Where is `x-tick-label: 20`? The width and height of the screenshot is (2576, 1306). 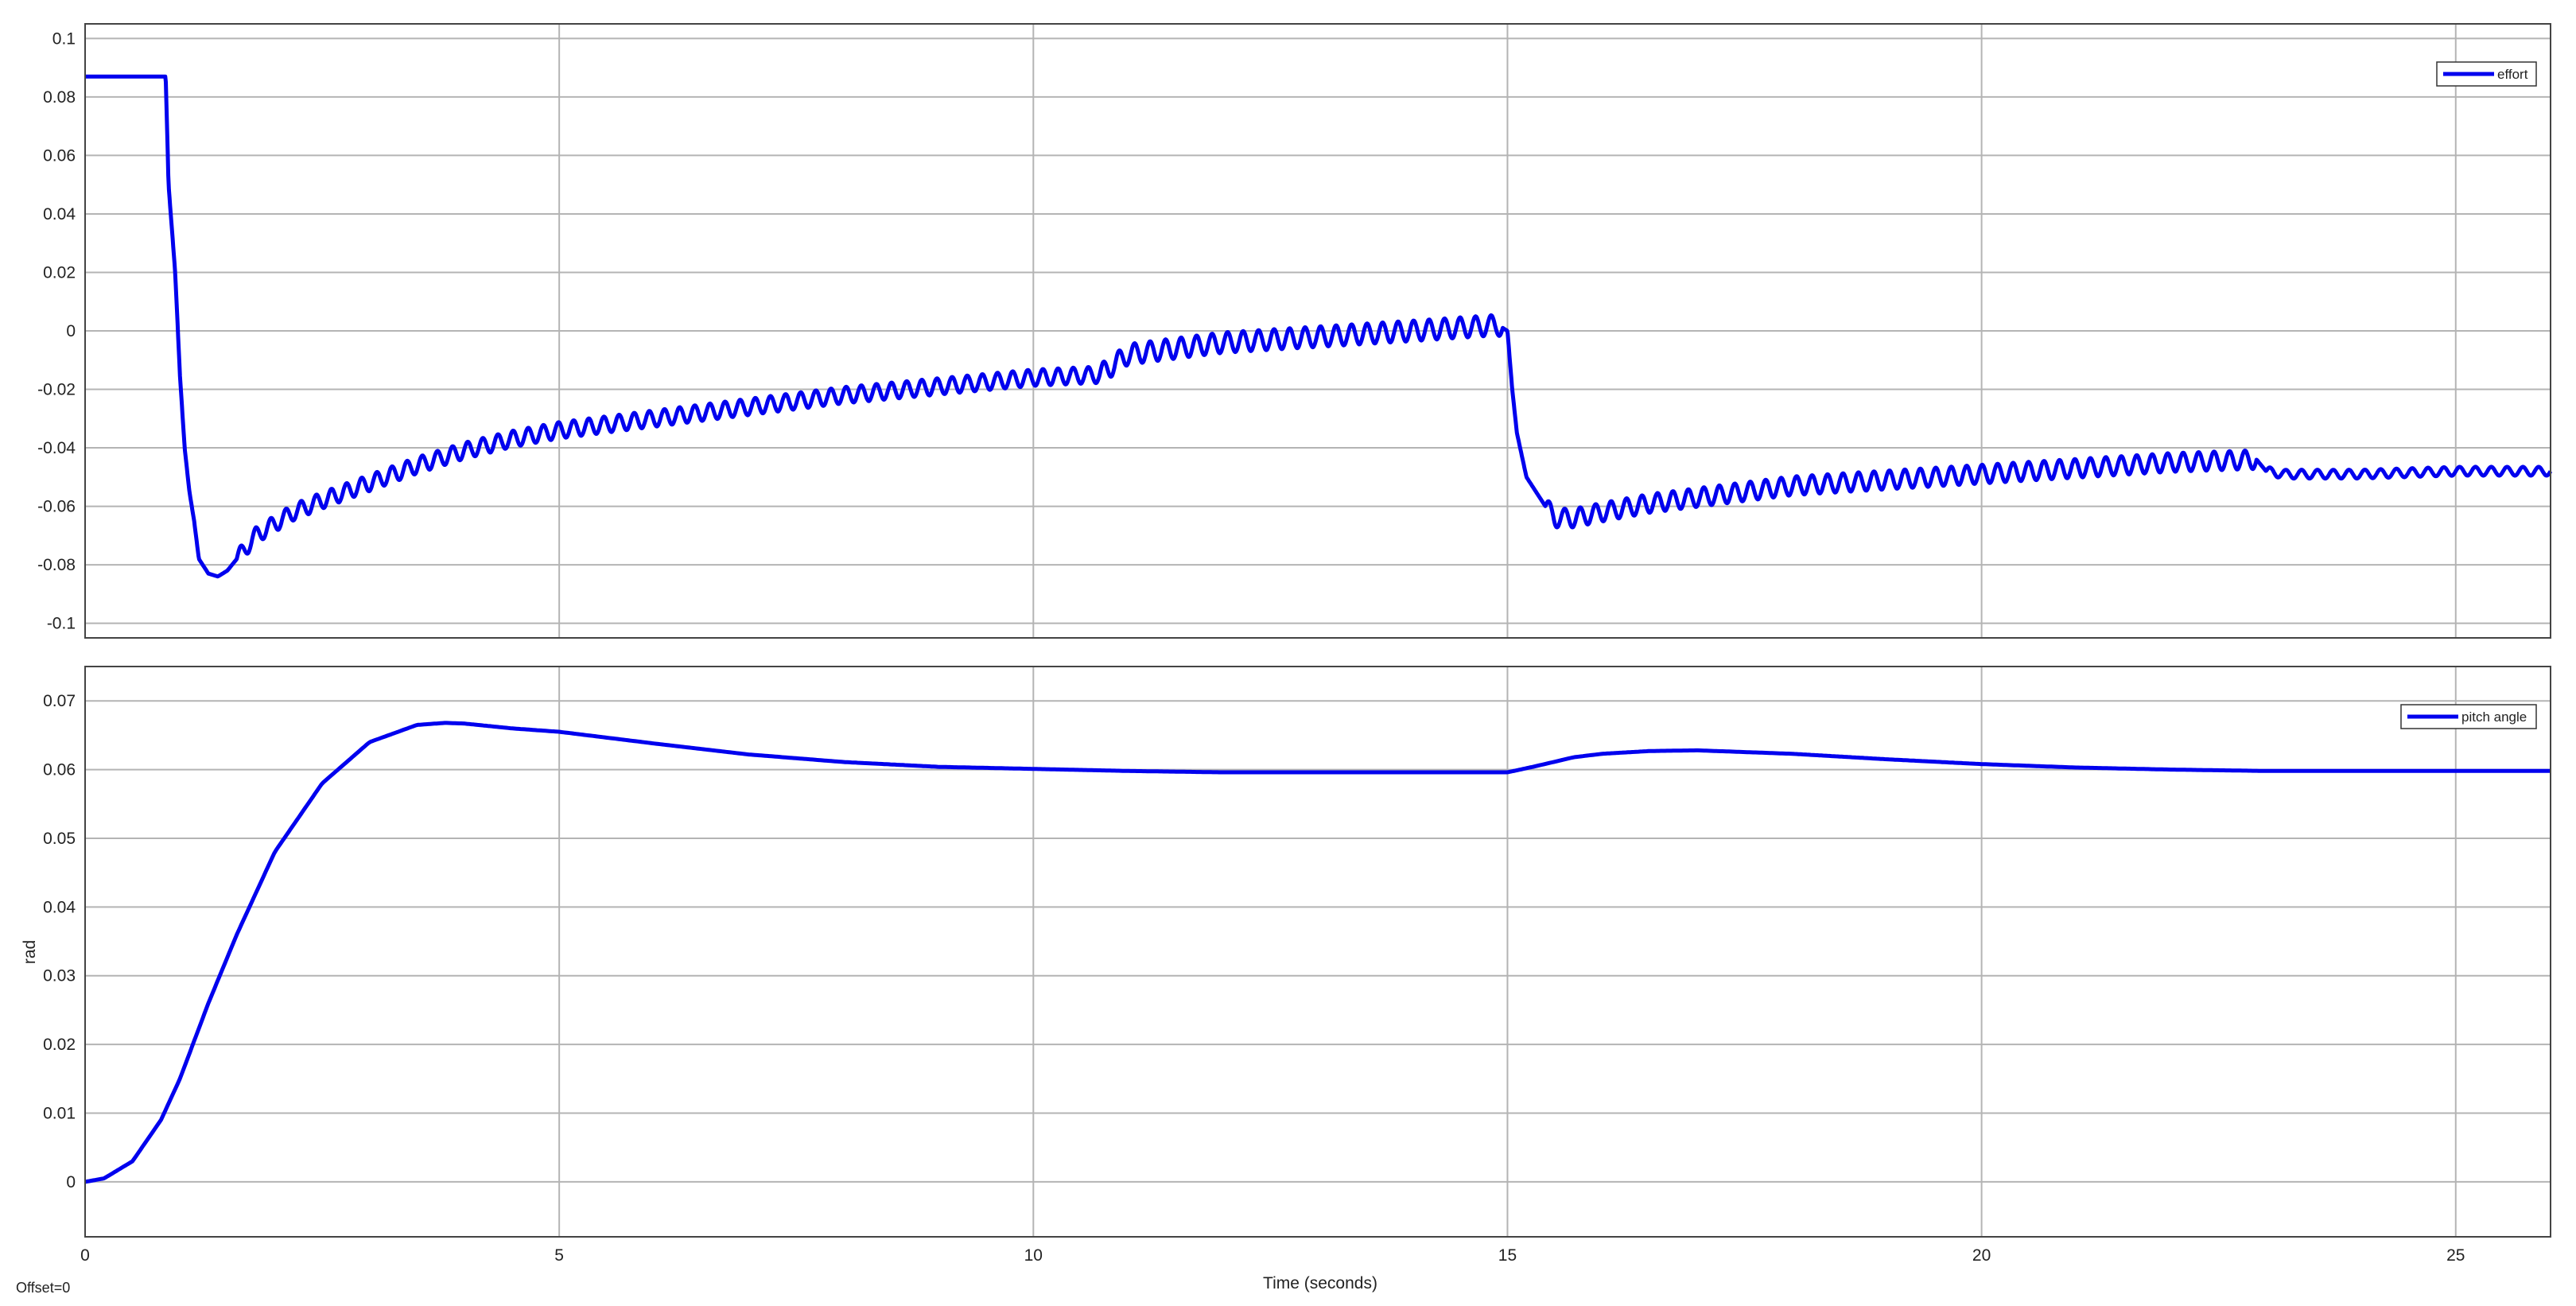
x-tick-label: 20 is located at coordinates (1981, 1255).